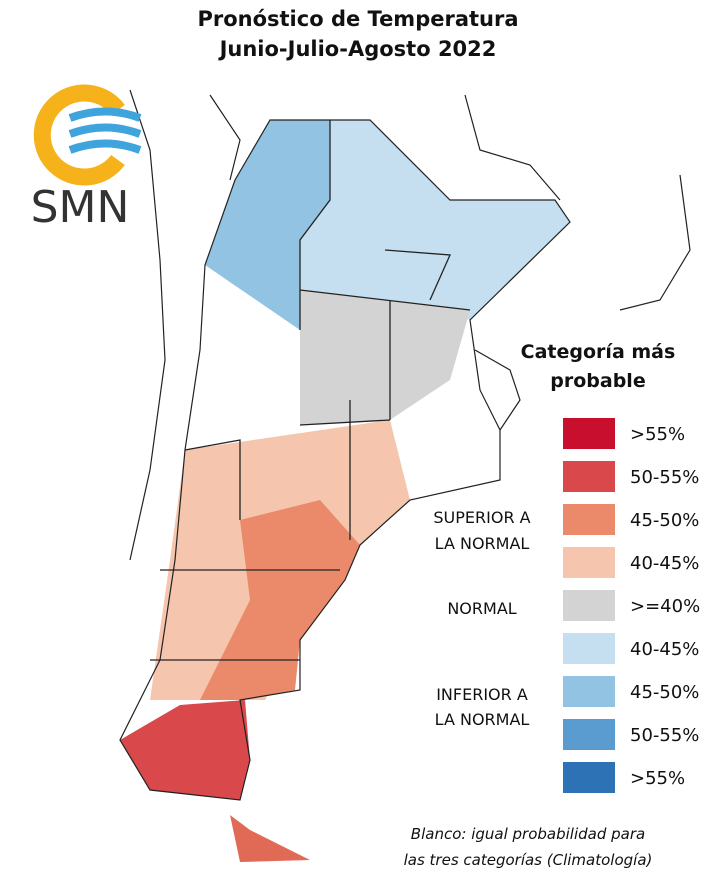 This screenshot has width=720, height=881. Describe the element at coordinates (86, 158) in the screenshot. I see `smn-logo: SMN` at that location.